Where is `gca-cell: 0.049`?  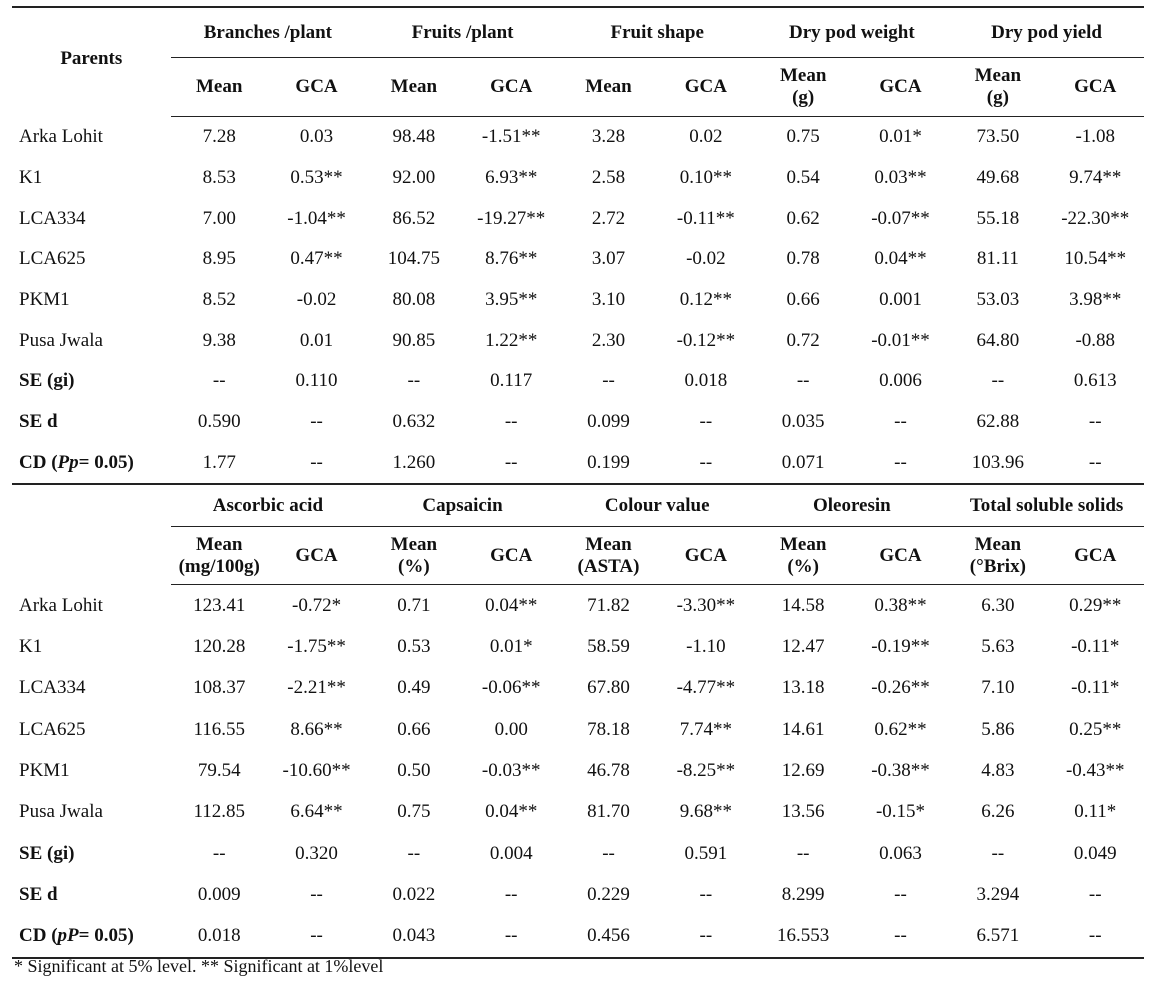 gca-cell: 0.049 is located at coordinates (1095, 853).